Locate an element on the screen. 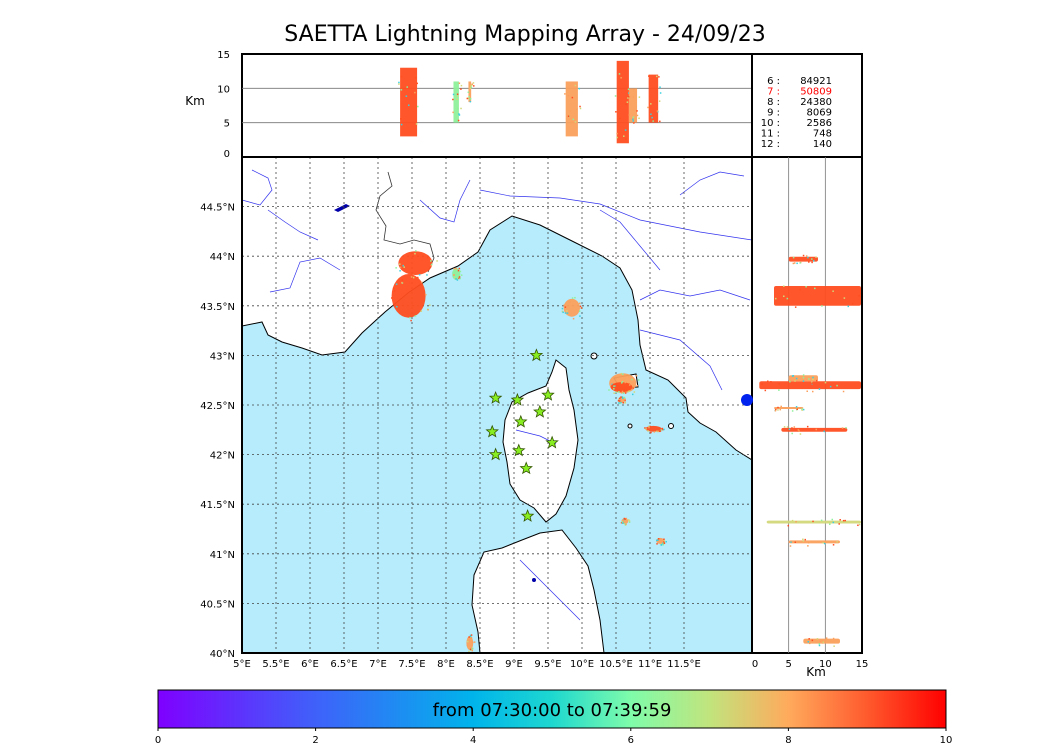 This screenshot has height=750, width=1050. altitude-tick-label: 0 is located at coordinates (227, 154).